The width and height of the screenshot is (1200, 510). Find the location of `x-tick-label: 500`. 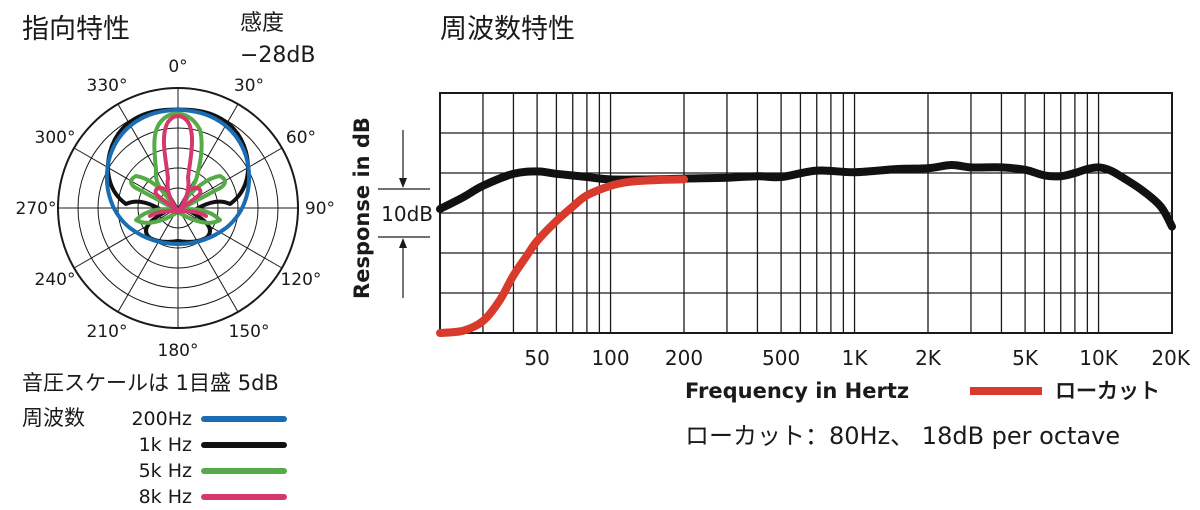

x-tick-label: 500 is located at coordinates (781, 358).